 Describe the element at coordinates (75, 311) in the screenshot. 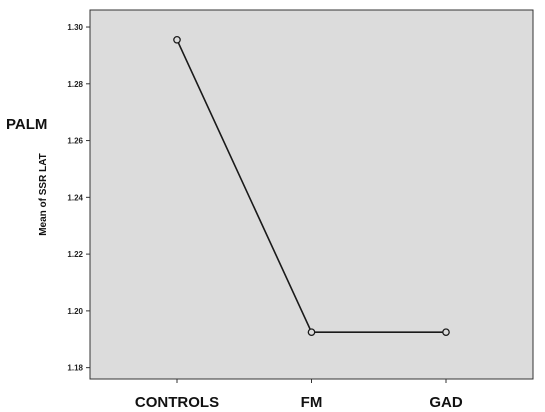

I see `y-tick-label: 1.20` at that location.